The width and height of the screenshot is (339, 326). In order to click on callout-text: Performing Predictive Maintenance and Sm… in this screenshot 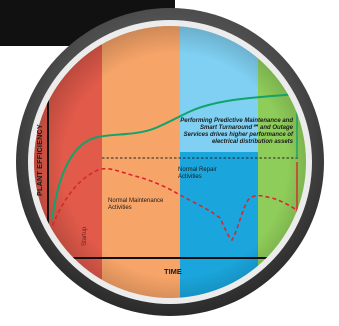, I will do `click(236, 131)`.